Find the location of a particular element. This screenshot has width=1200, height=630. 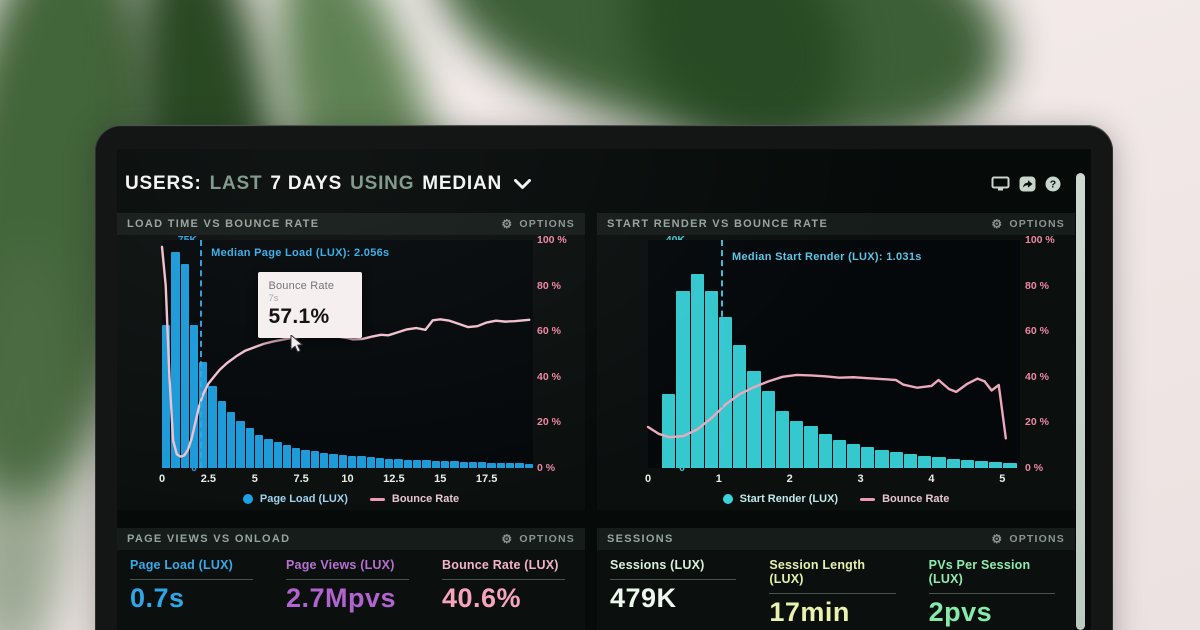

gear-icon: ⚙ is located at coordinates (507, 539).